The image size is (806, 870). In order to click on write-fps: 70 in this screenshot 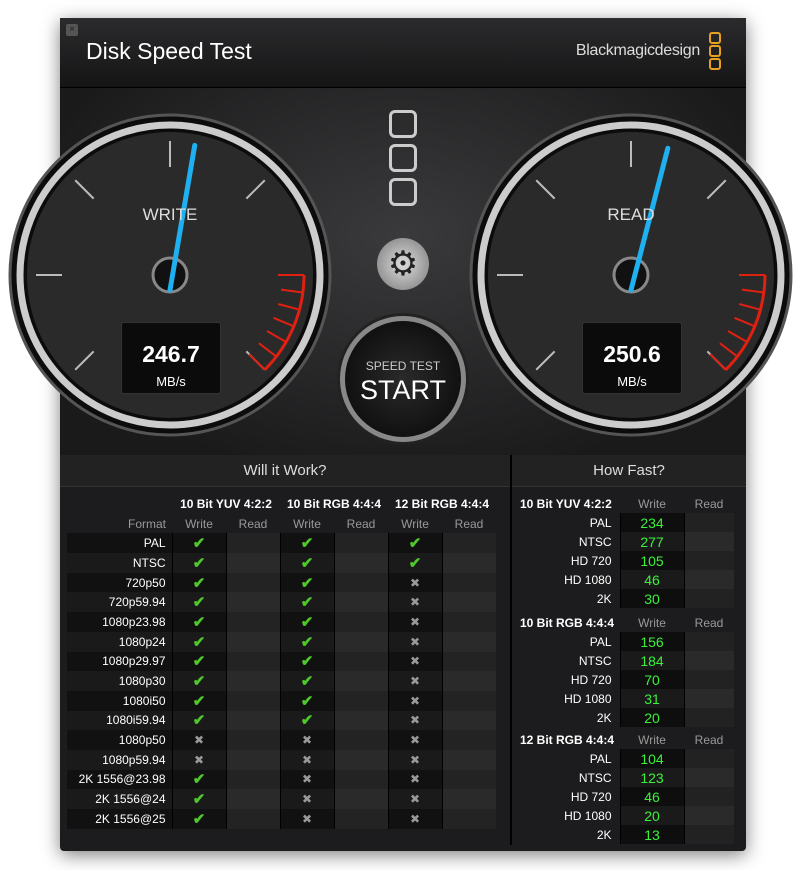, I will do `click(651, 679)`.